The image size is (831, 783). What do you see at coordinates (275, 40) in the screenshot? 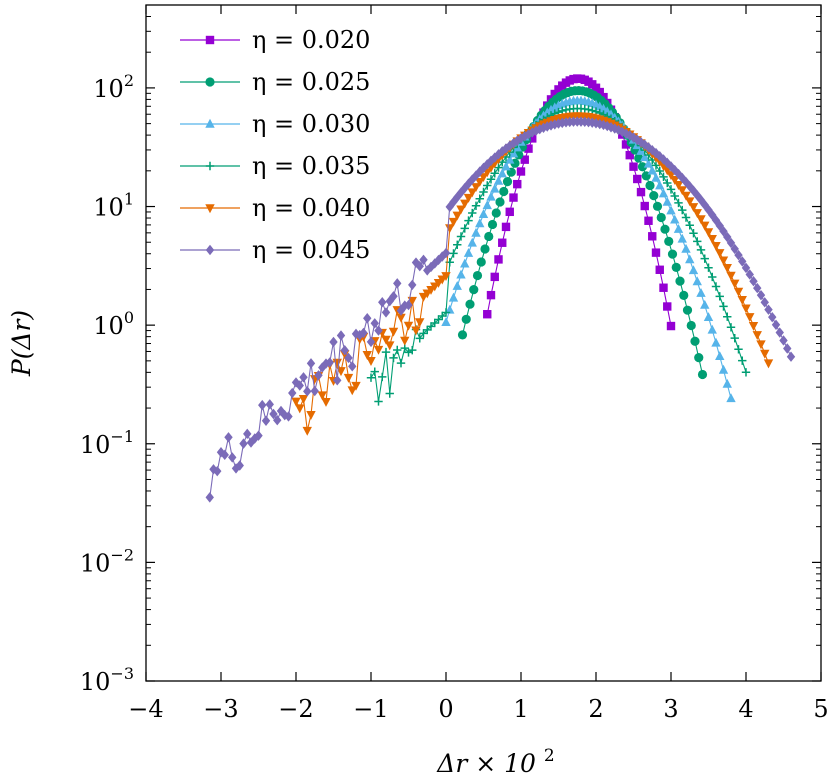
I see `legend-item: η = 0.020` at bounding box center [275, 40].